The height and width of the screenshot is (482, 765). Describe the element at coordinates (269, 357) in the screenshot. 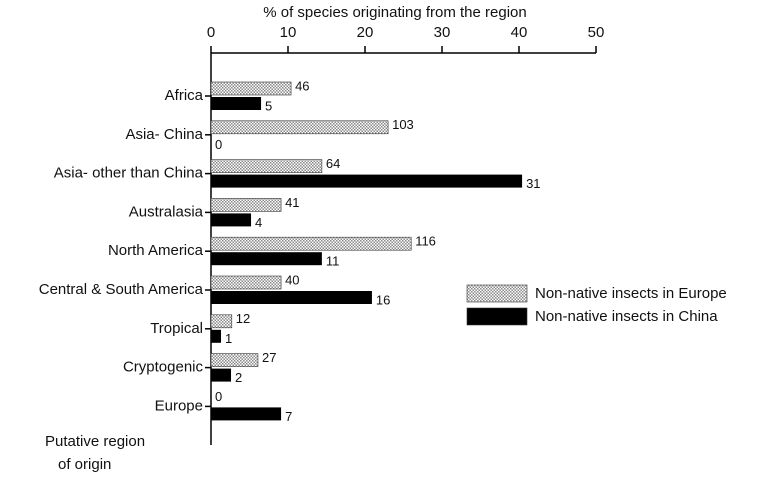

I see `count-label: 27` at that location.